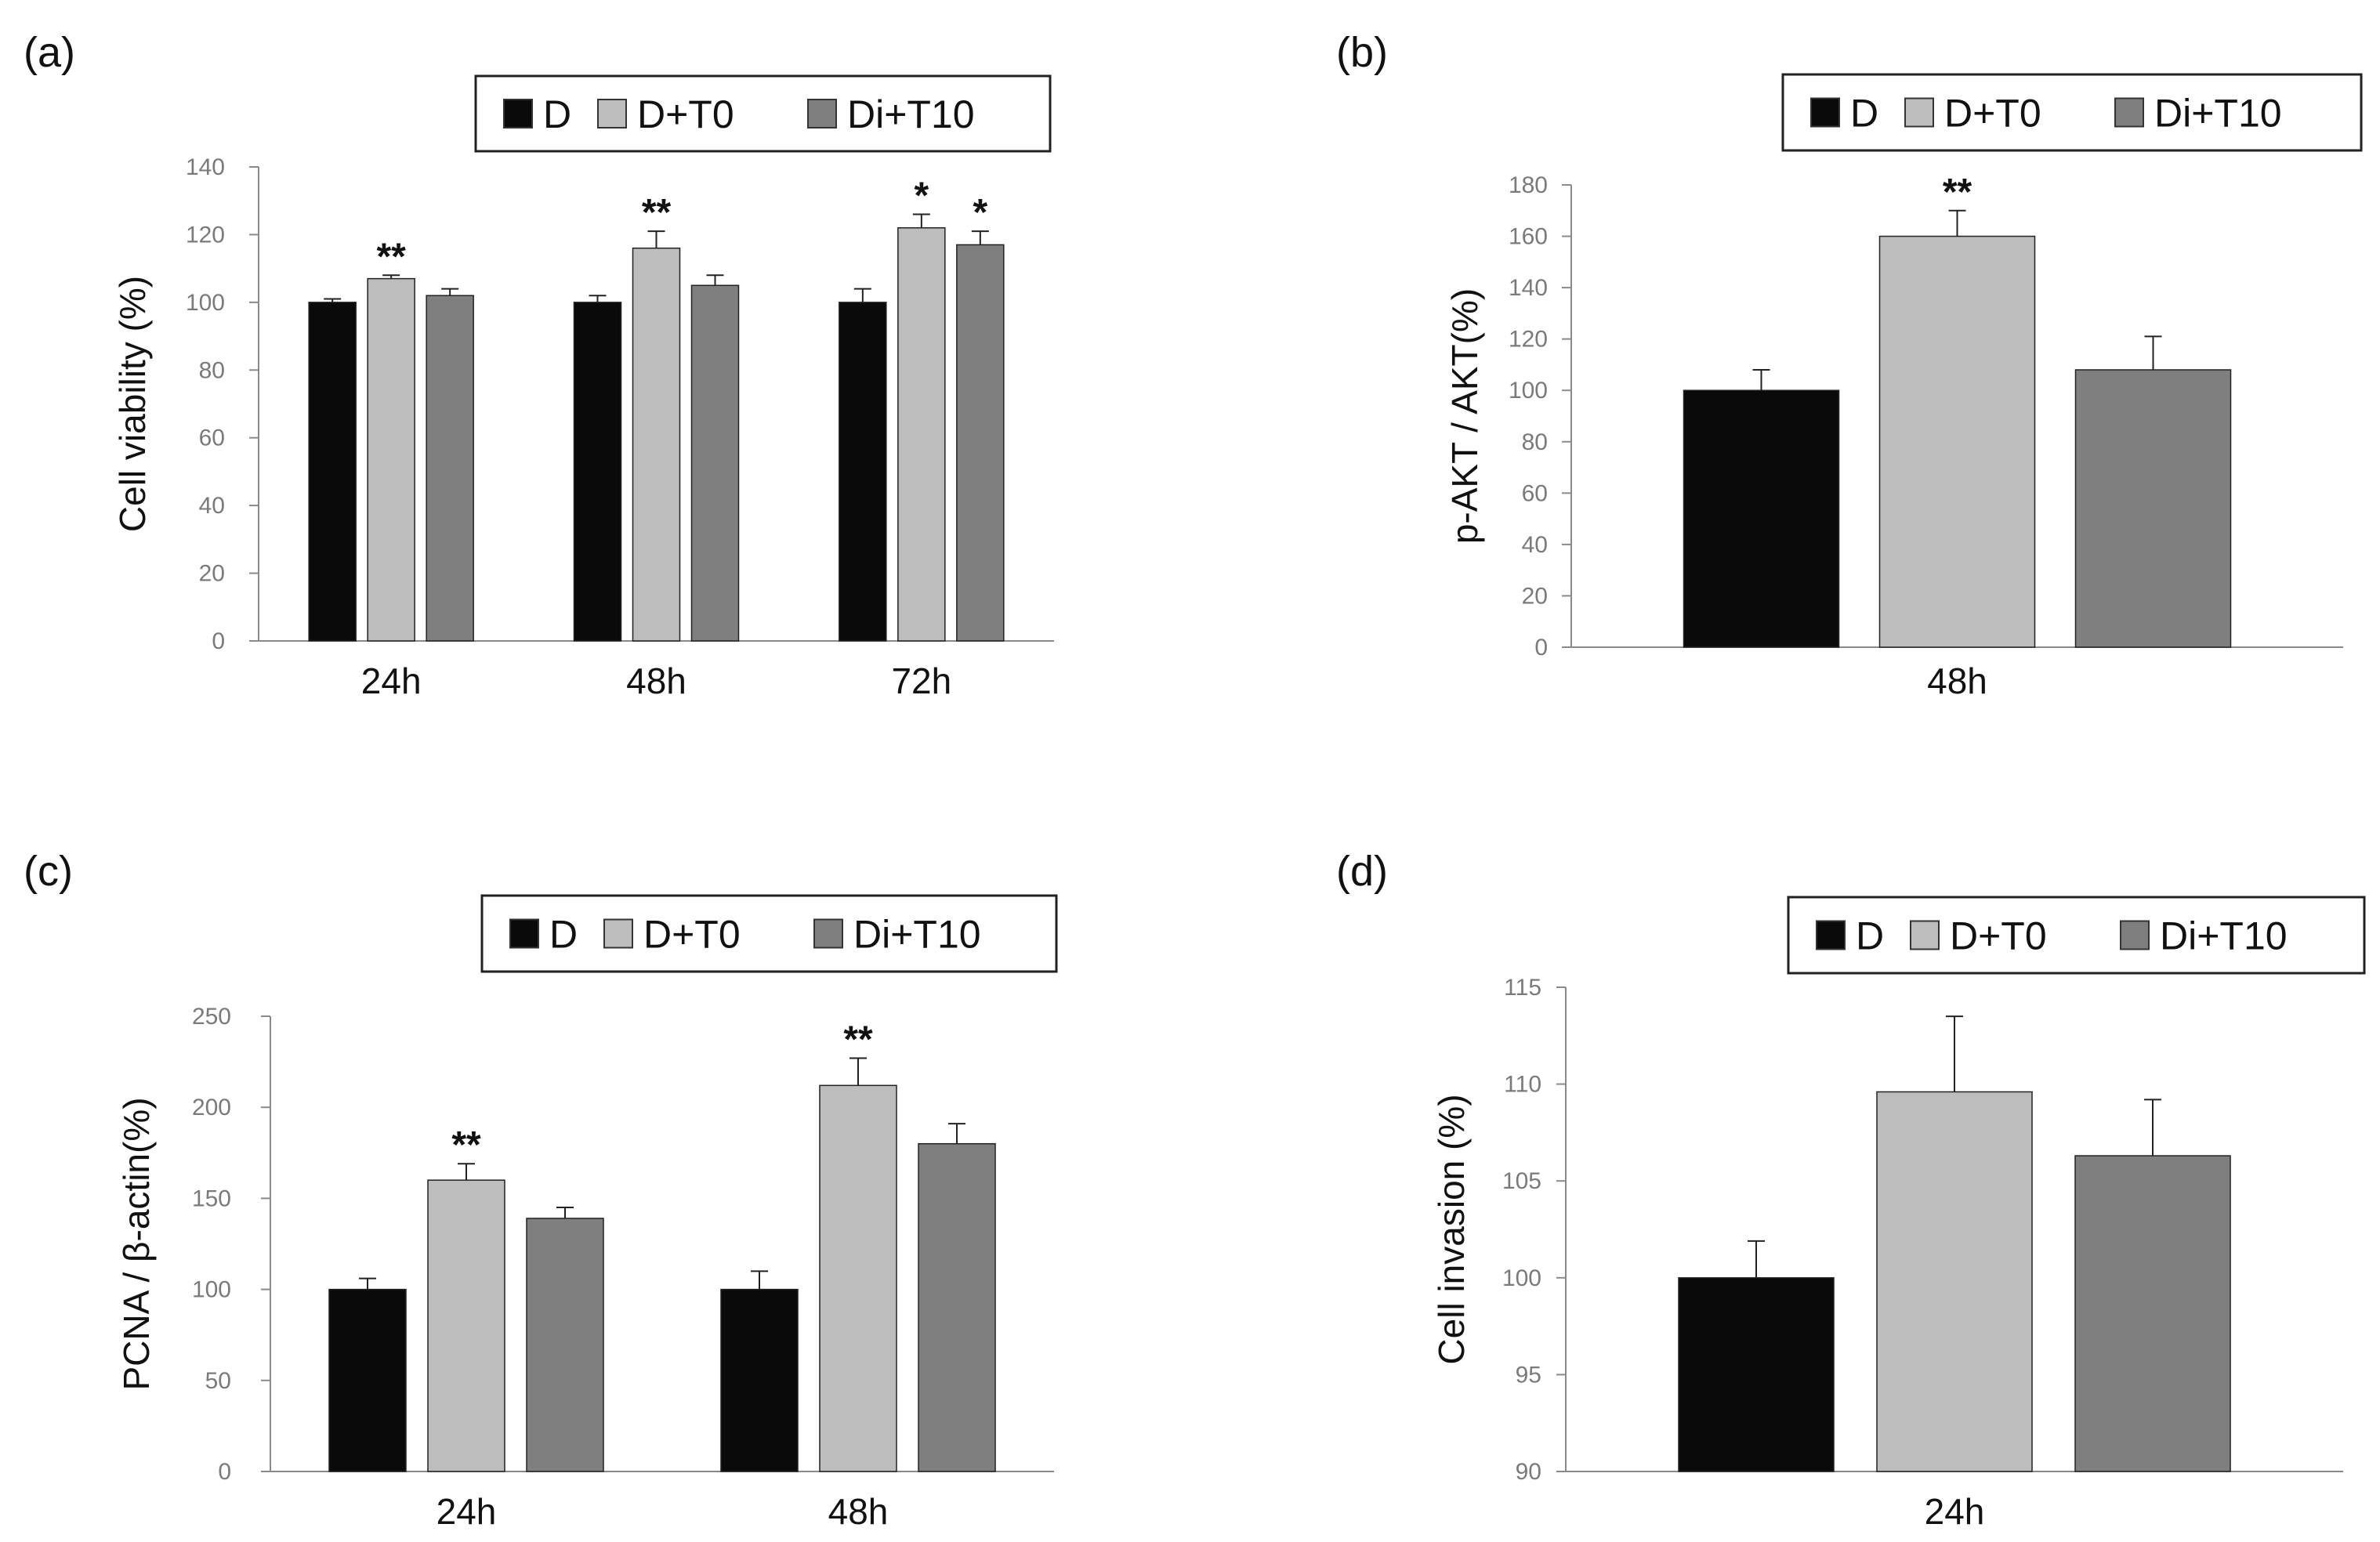 The image size is (2380, 1542). I want to click on y-tick-label: 115, so click(1522, 988).